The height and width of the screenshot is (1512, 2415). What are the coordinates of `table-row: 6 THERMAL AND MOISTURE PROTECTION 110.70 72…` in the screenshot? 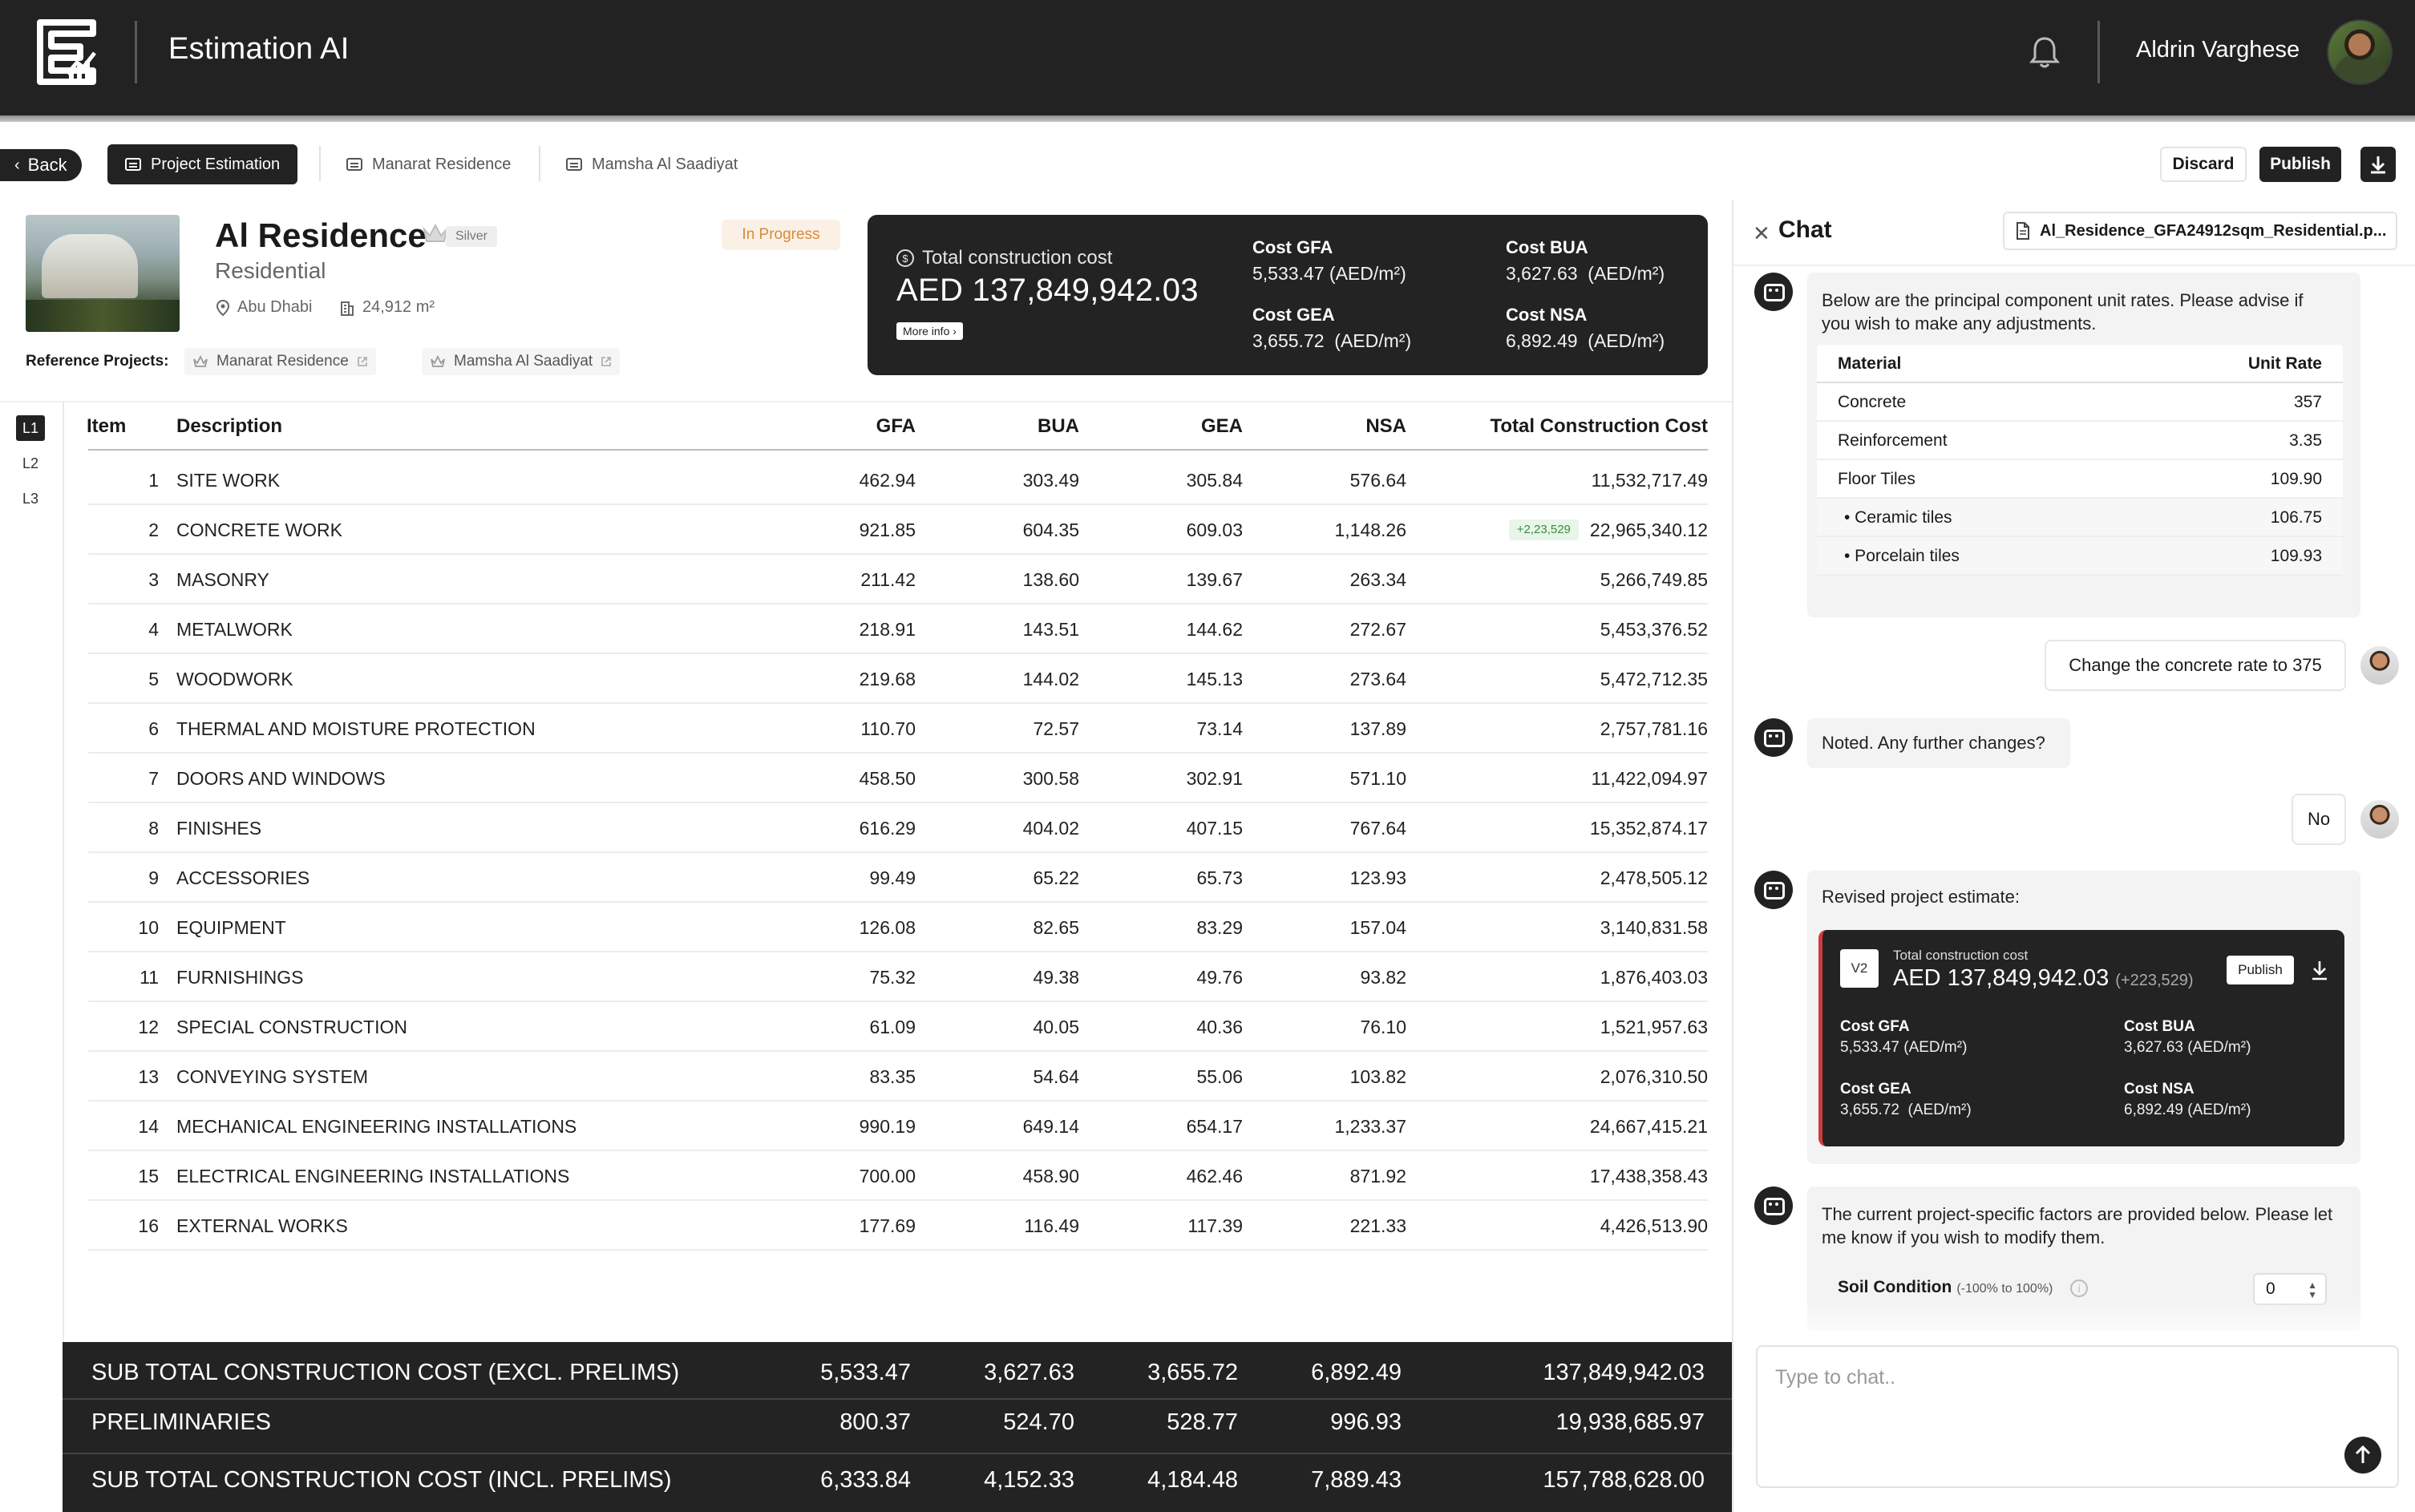 It's located at (898, 729).